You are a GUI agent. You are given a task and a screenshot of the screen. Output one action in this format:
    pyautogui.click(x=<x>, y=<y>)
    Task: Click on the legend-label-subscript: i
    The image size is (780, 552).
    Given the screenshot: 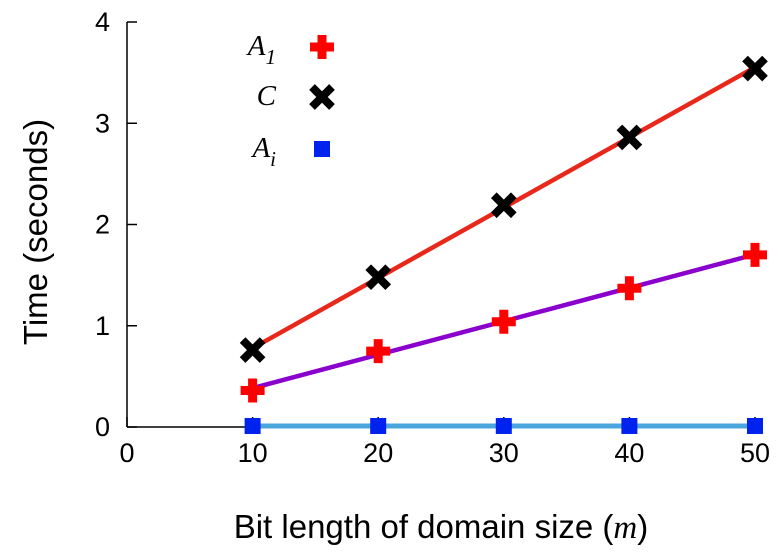 What is the action you would take?
    pyautogui.click(x=273, y=159)
    